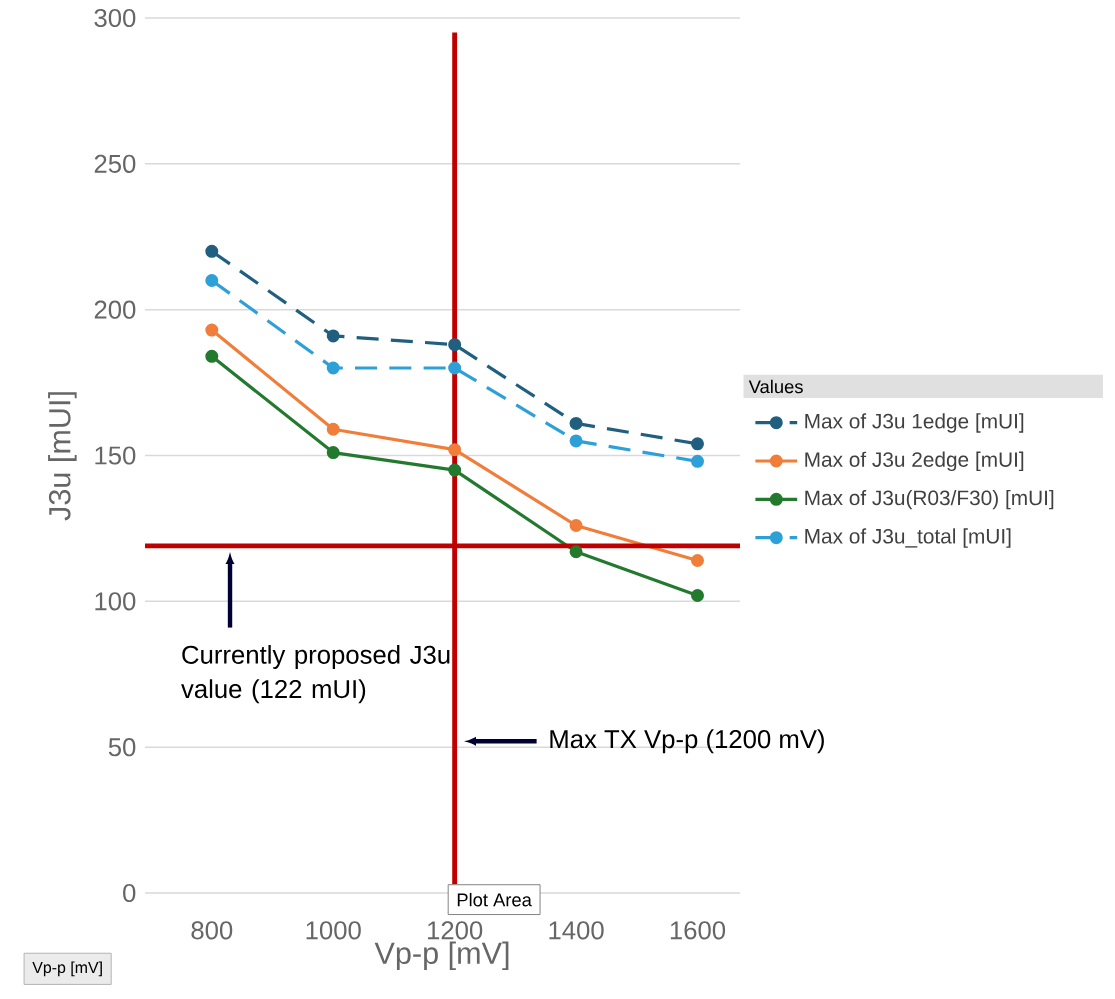 The width and height of the screenshot is (1115, 999). Describe the element at coordinates (687, 741) in the screenshot. I see `annotation: Max TX Vp-p (1200 mV)` at that location.